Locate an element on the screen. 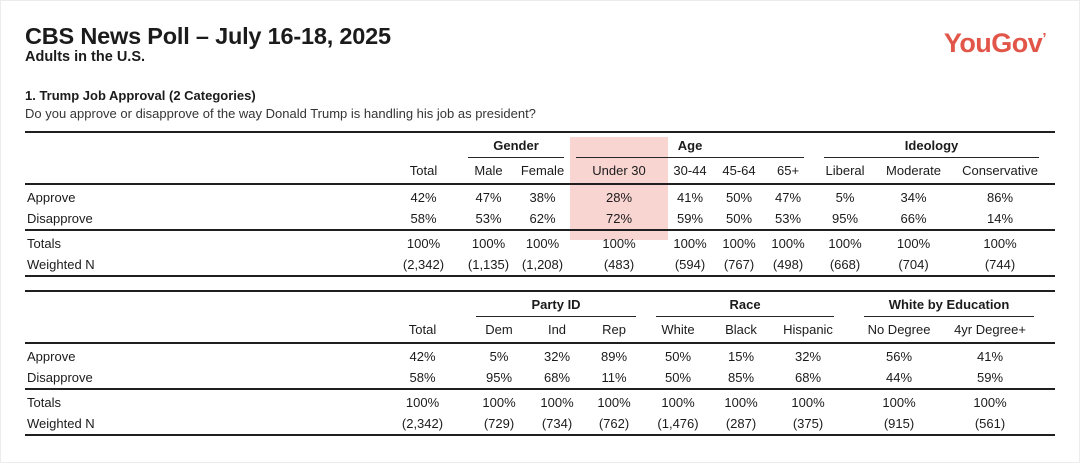 The height and width of the screenshot is (463, 1080). group-header-label: Age is located at coordinates (690, 148).